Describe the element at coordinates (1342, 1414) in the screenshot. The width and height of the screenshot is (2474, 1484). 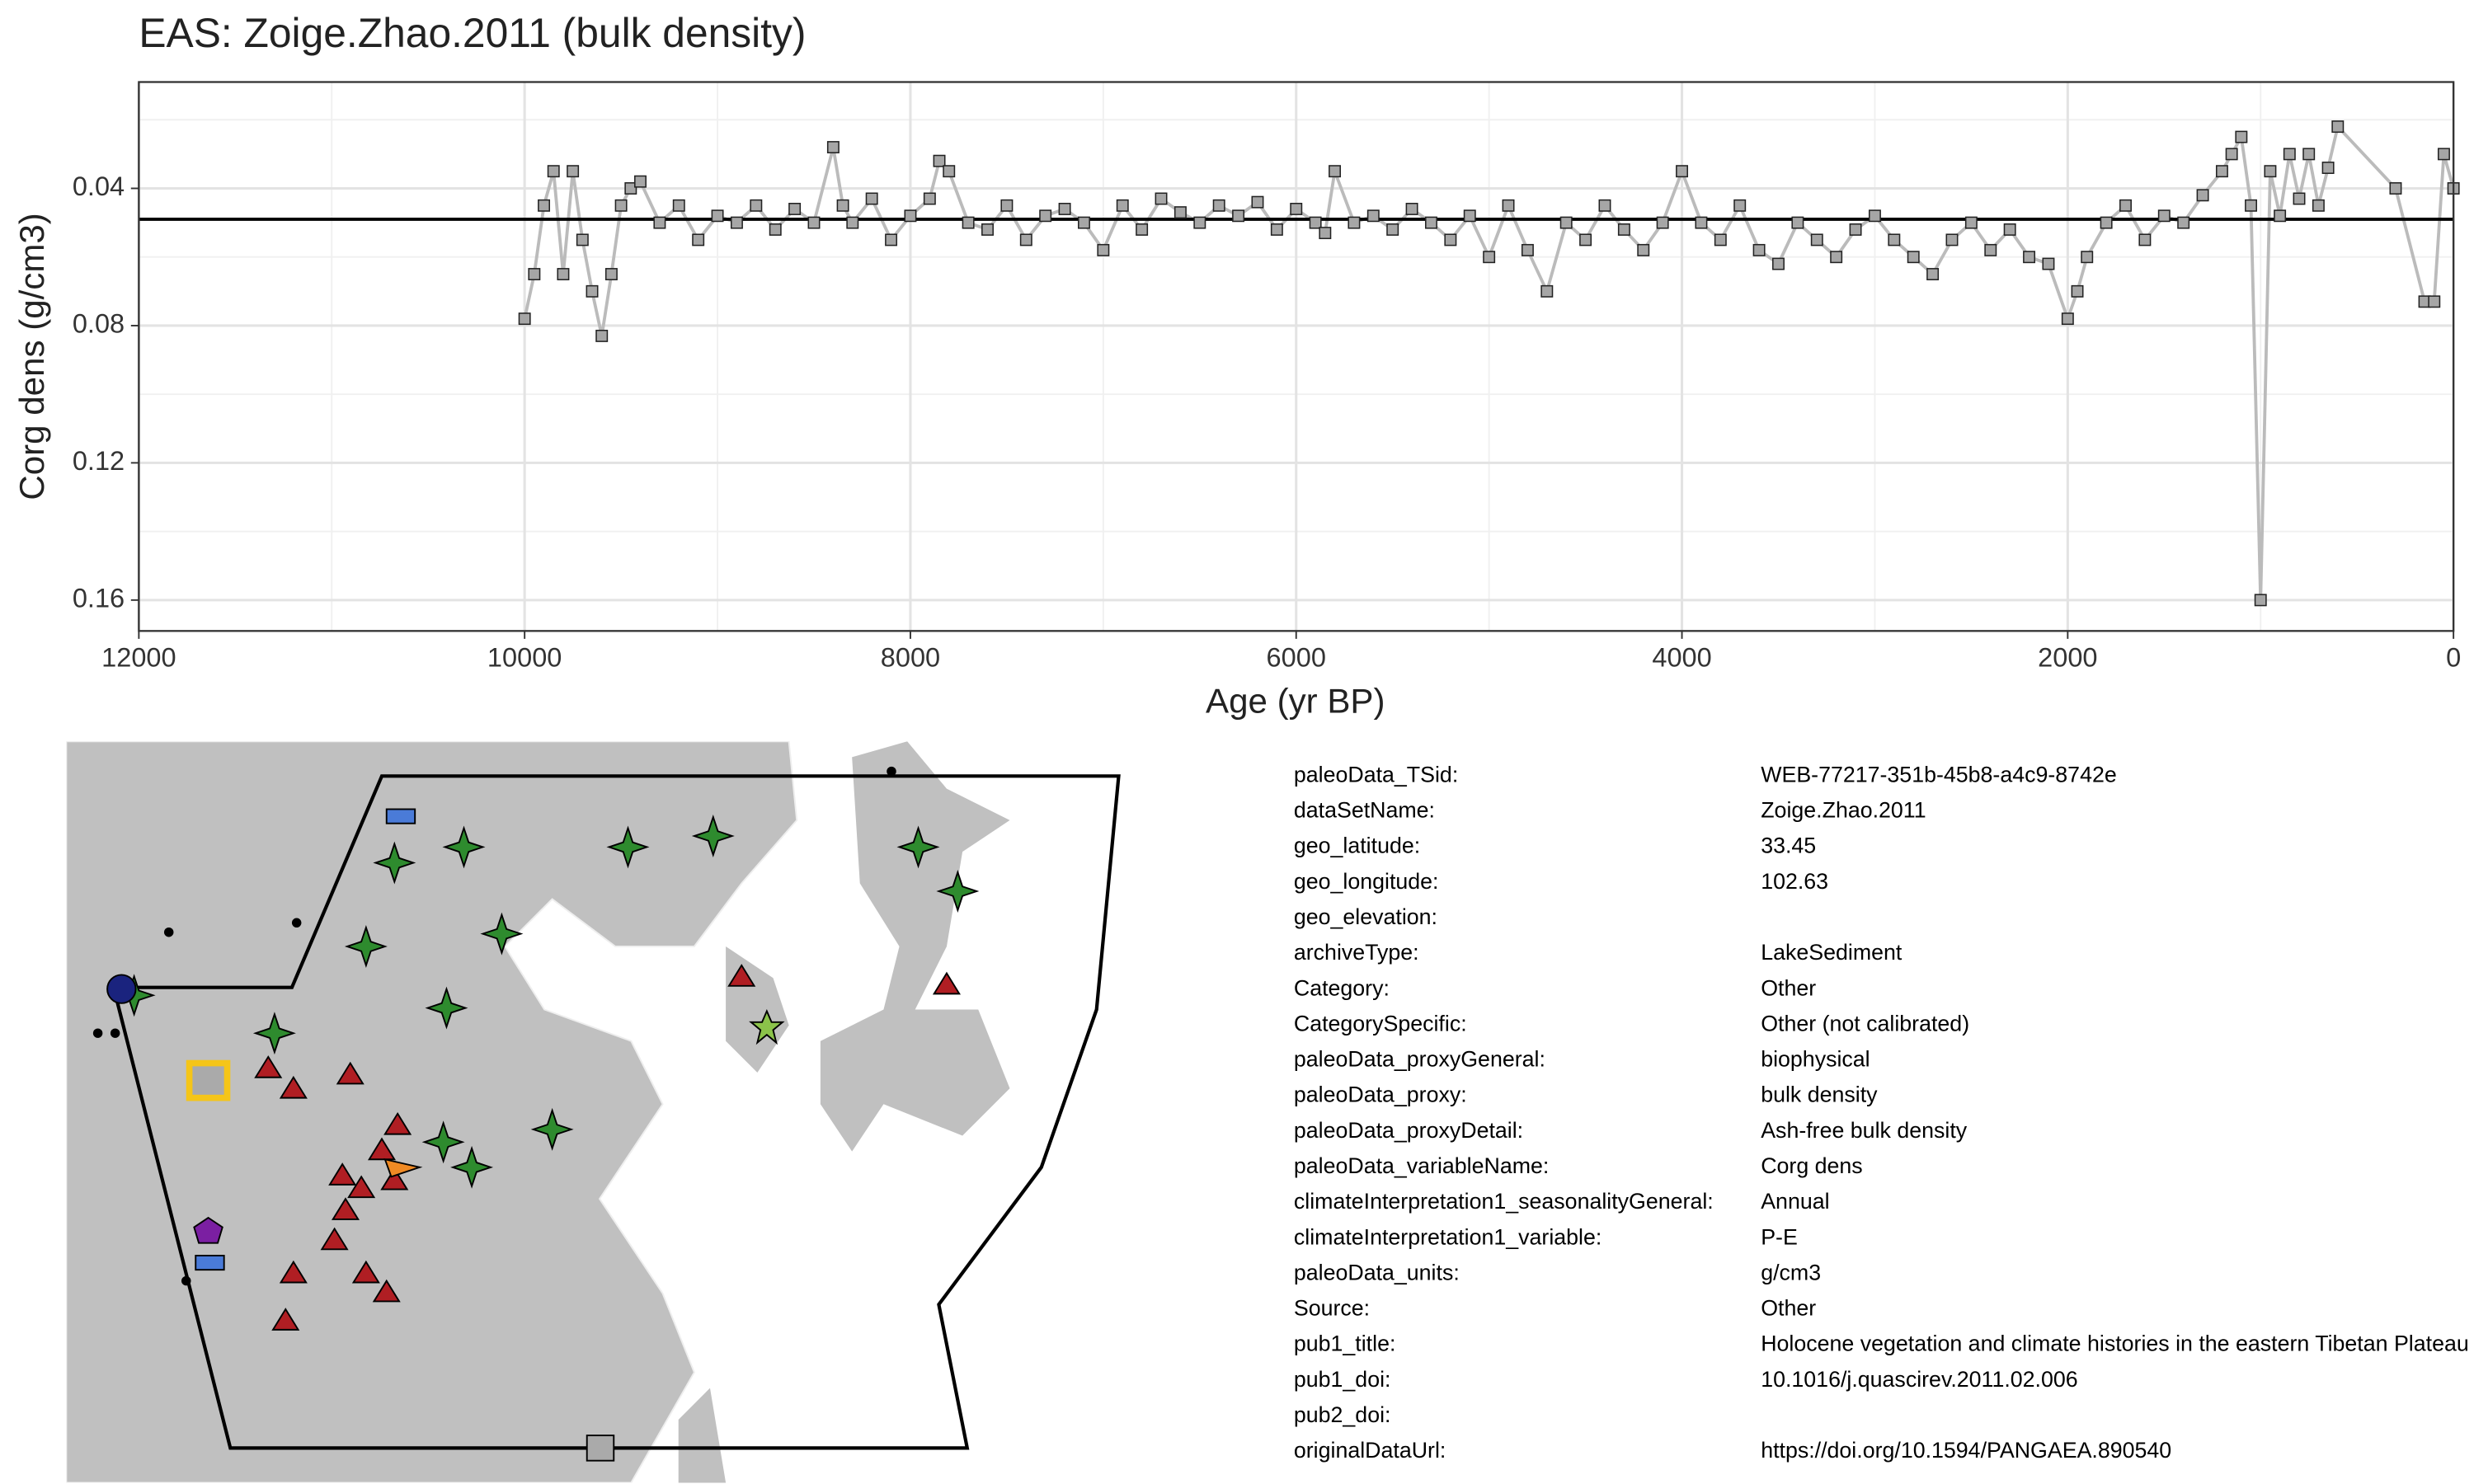
I see `metadata-key: pub2_doi:` at that location.